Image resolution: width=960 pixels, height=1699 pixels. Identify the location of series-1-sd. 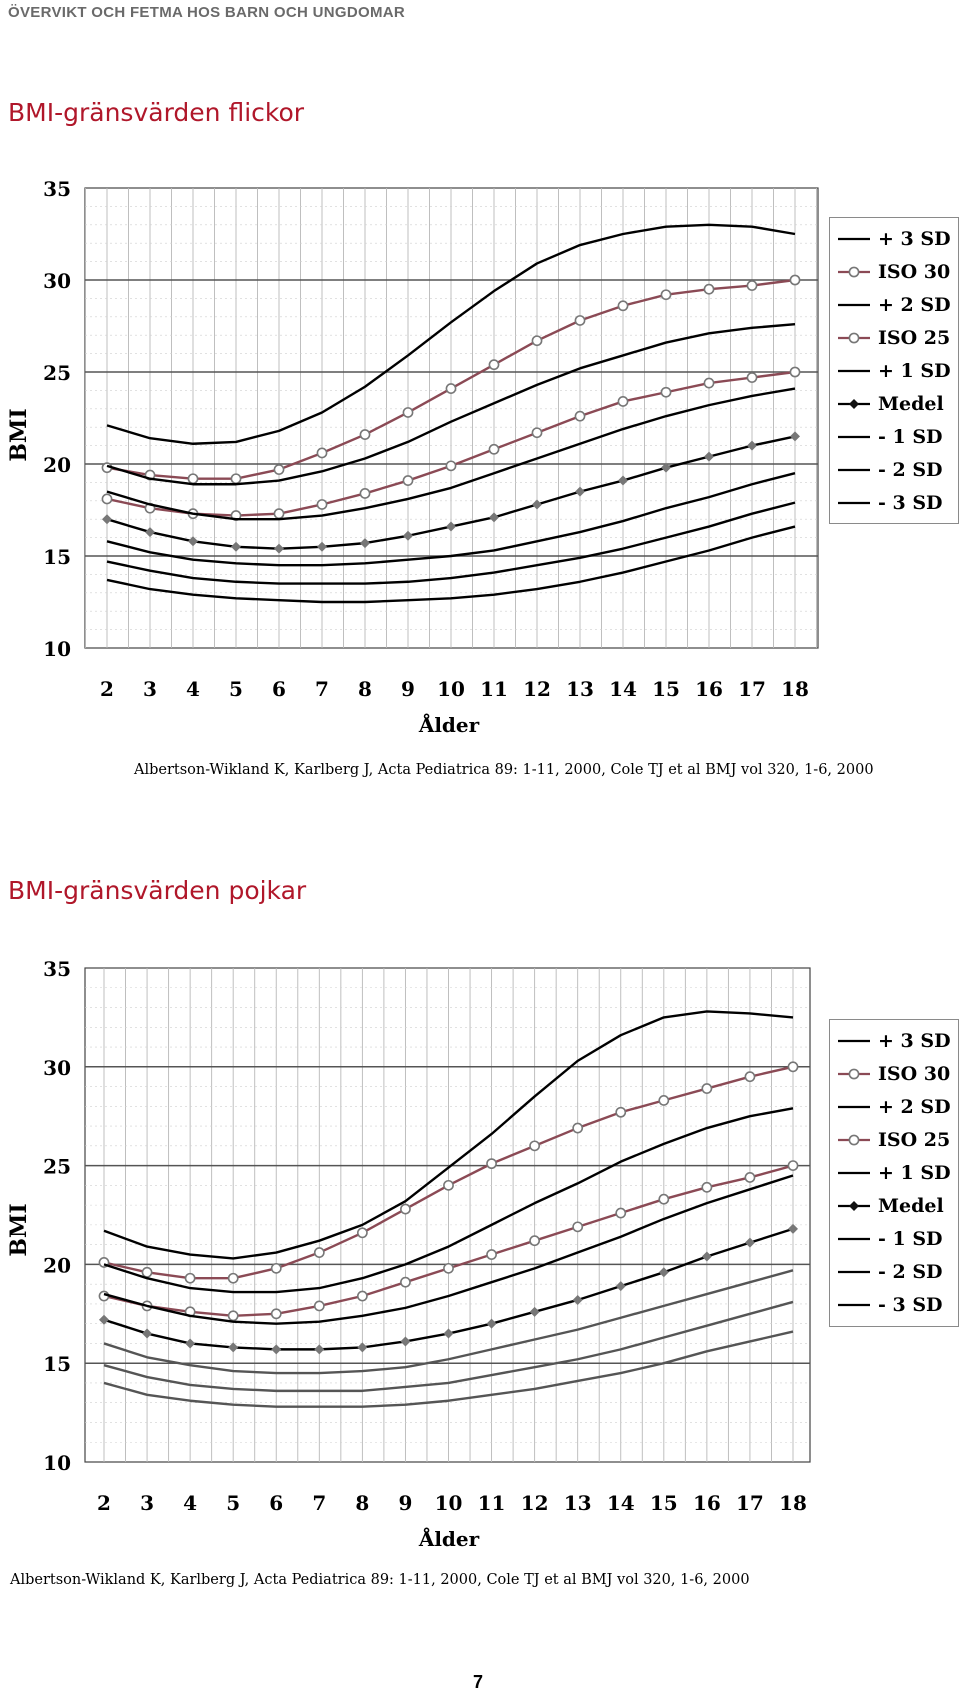
(448, 1322).